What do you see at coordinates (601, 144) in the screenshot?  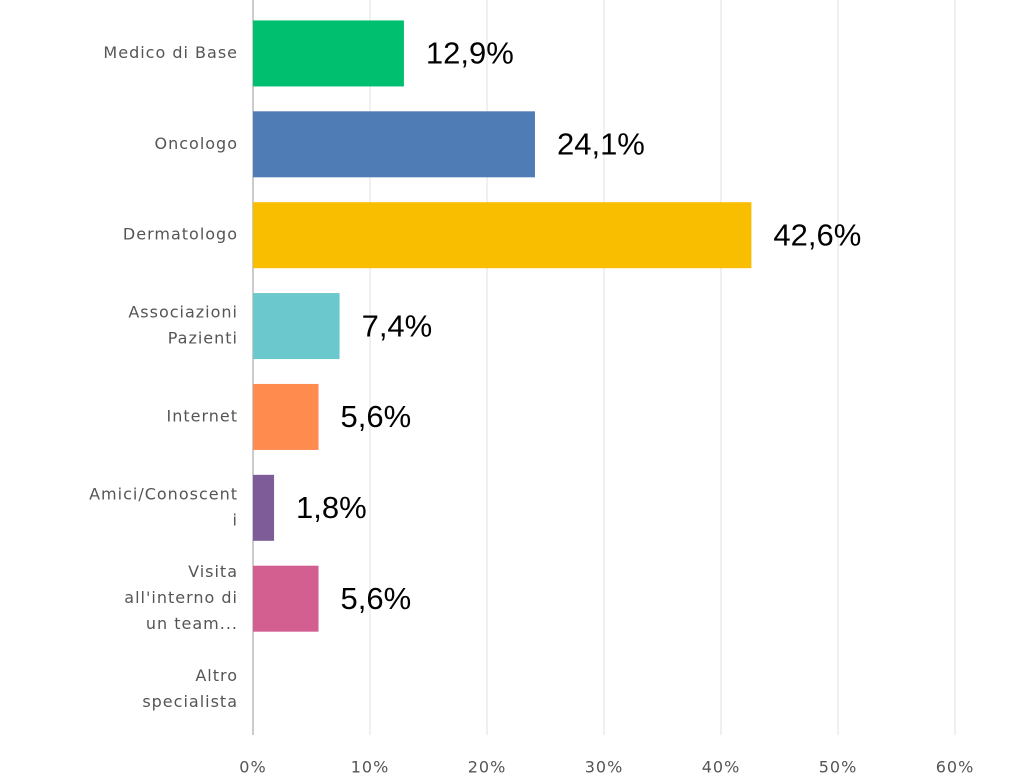 I see `value-label: 24,1%` at bounding box center [601, 144].